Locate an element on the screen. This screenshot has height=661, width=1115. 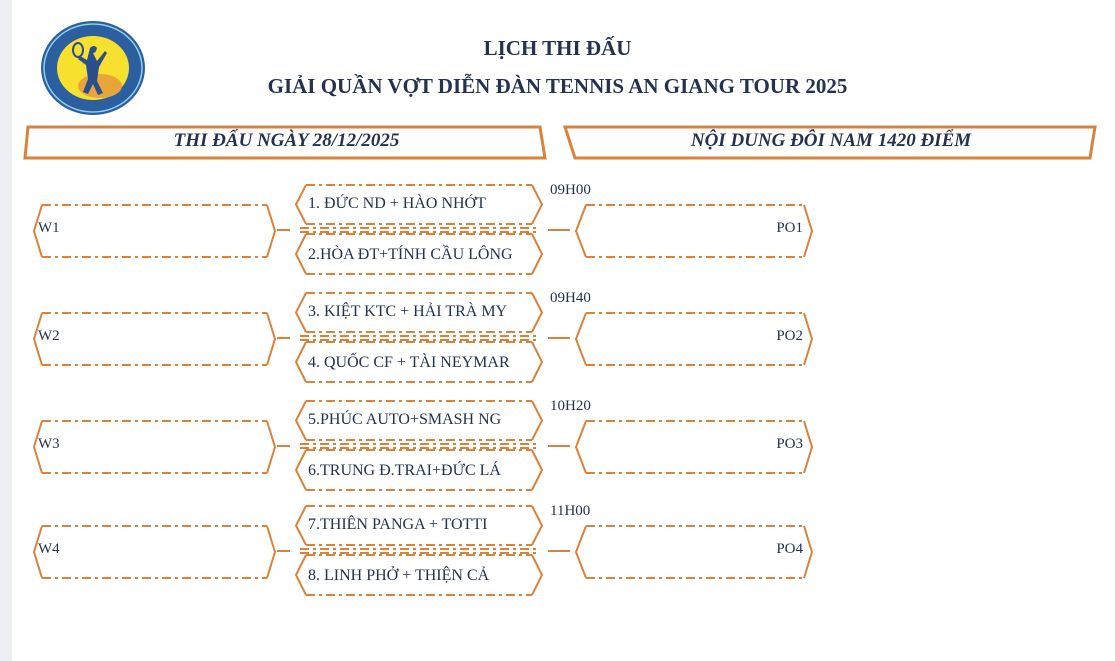
match-time: 10H20 is located at coordinates (570, 406).